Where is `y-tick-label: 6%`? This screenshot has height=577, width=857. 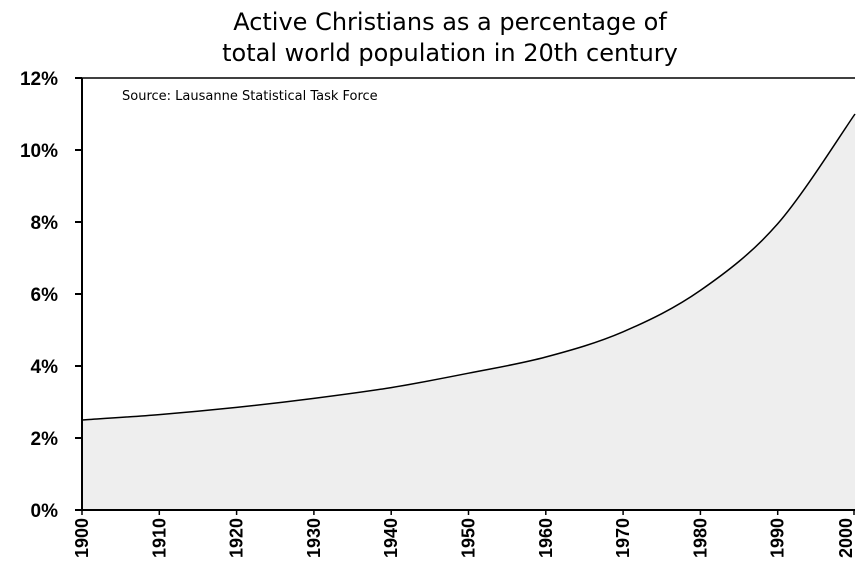 y-tick-label: 6% is located at coordinates (45, 295).